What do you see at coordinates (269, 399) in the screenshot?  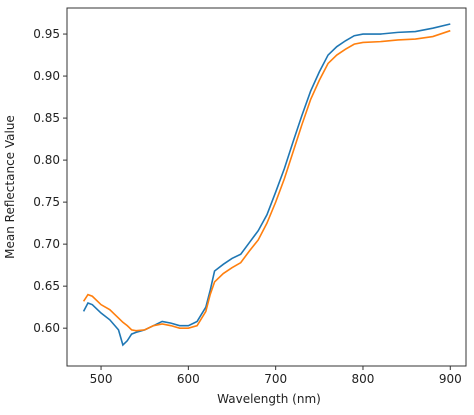 I see `x-axis-label: Wavelength (nm)` at bounding box center [269, 399].